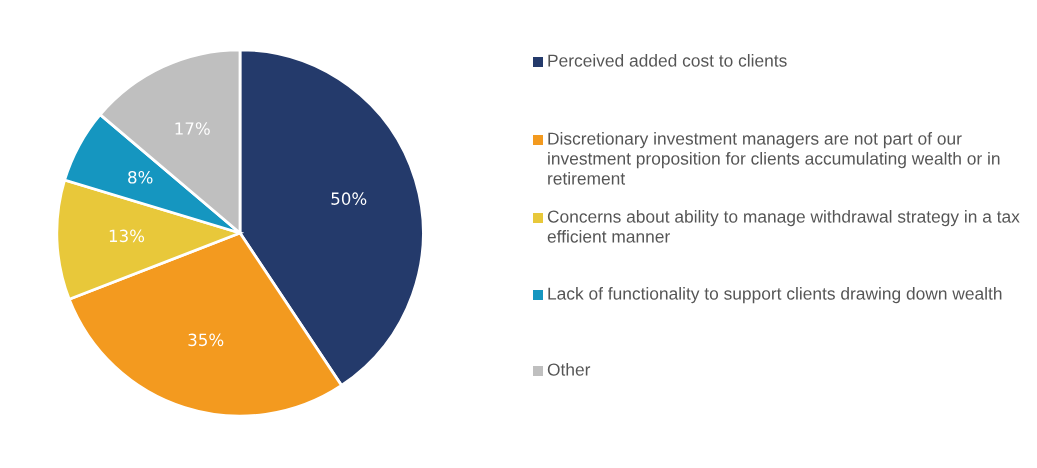 The image size is (1037, 468). Describe the element at coordinates (569, 369) in the screenshot. I see `legend-label: Other` at that location.